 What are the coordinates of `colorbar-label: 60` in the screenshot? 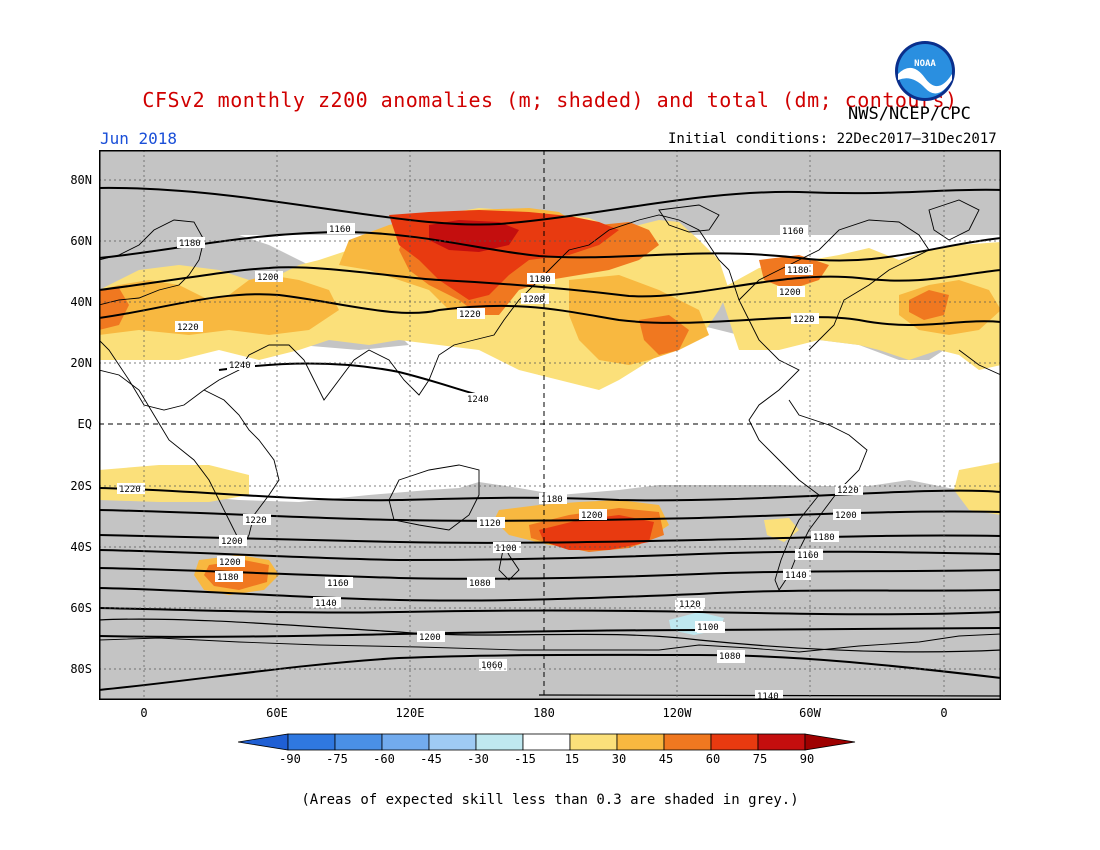 It's located at (713, 759).